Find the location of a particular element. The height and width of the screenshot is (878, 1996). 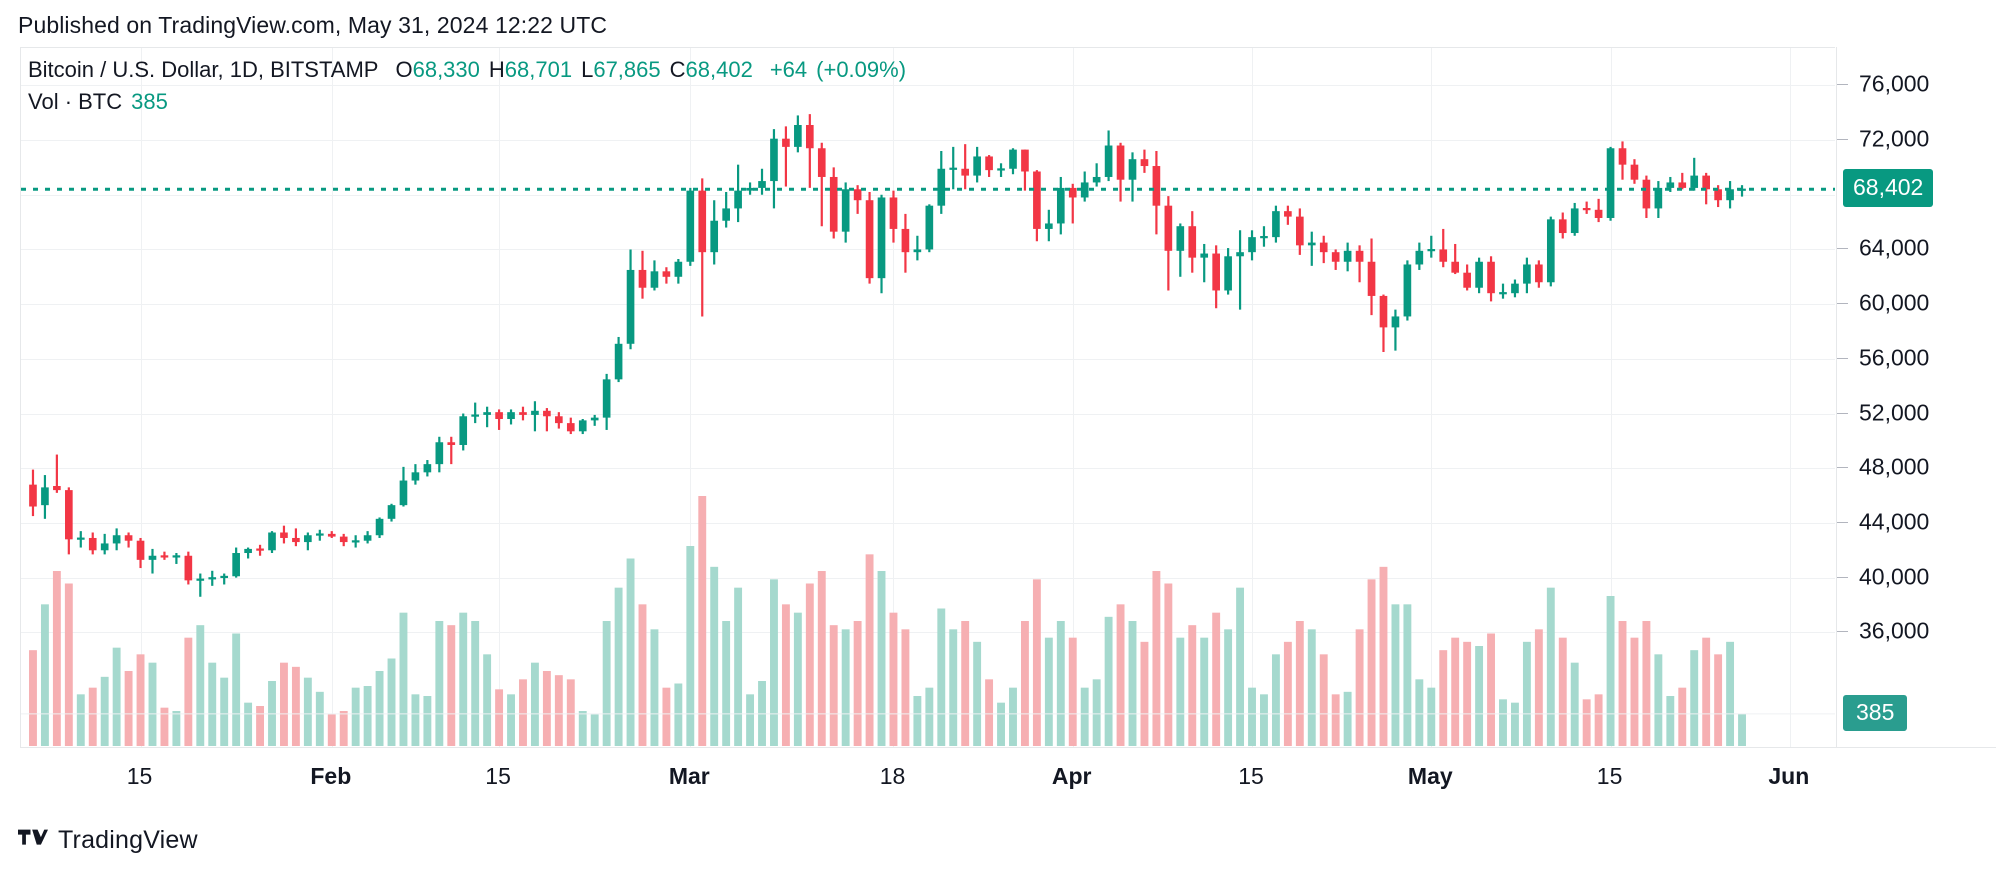

tradingview-logo-icon is located at coordinates (33, 840).